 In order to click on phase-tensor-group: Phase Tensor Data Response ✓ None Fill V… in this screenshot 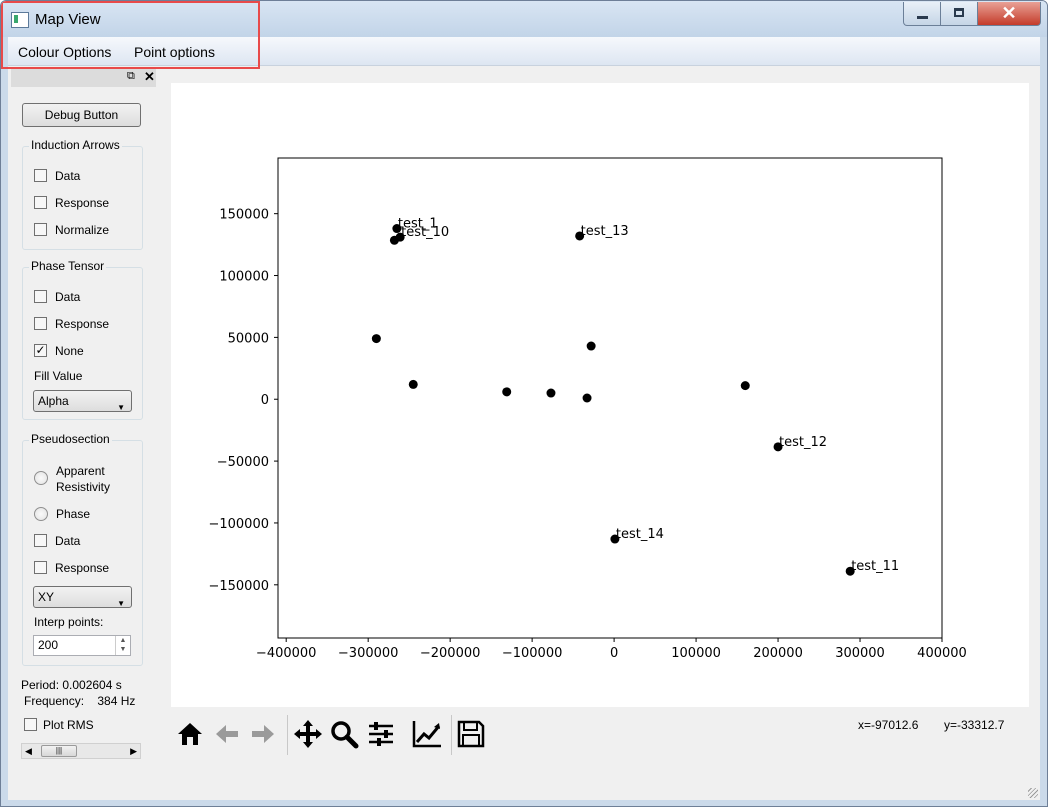, I will do `click(82, 339)`.